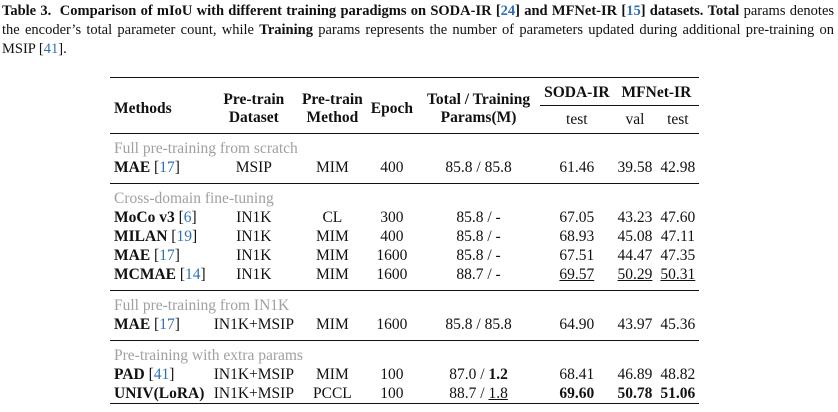 The height and width of the screenshot is (412, 838). What do you see at coordinates (635, 393) in the screenshot?
I see `mfnet-val-cell: 50.78` at bounding box center [635, 393].